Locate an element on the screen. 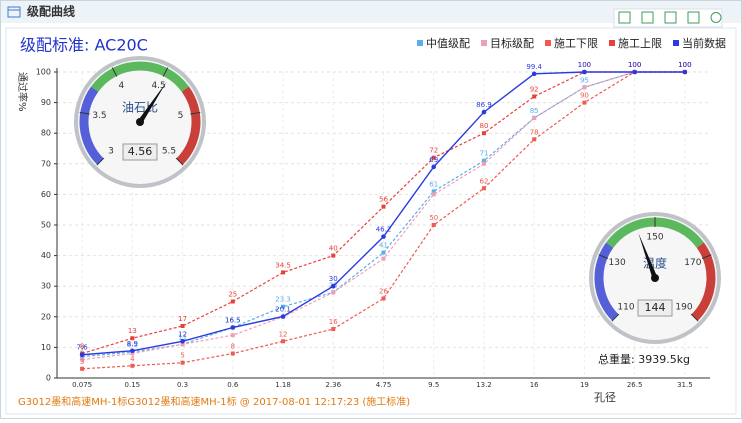  data-label: 3 is located at coordinates (82, 362).